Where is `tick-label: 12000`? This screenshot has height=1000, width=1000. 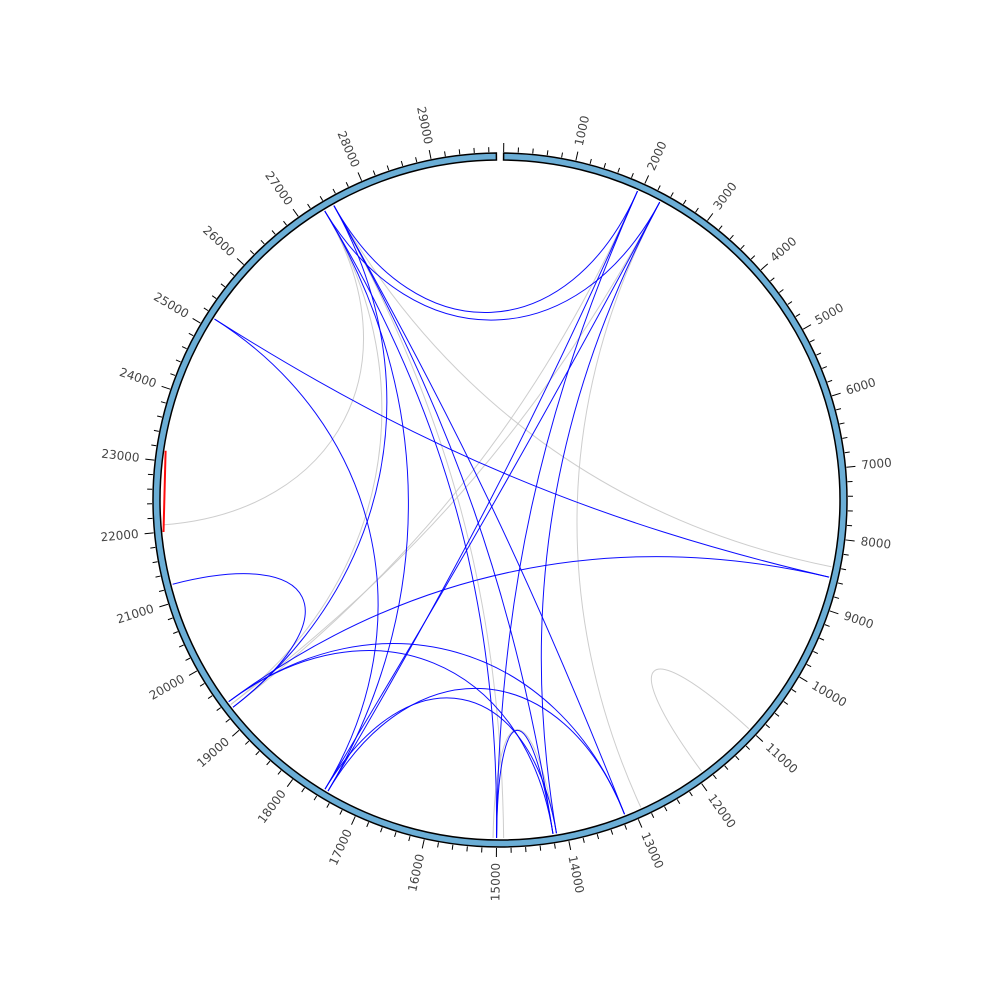
tick-label: 12000 is located at coordinates (722, 810).